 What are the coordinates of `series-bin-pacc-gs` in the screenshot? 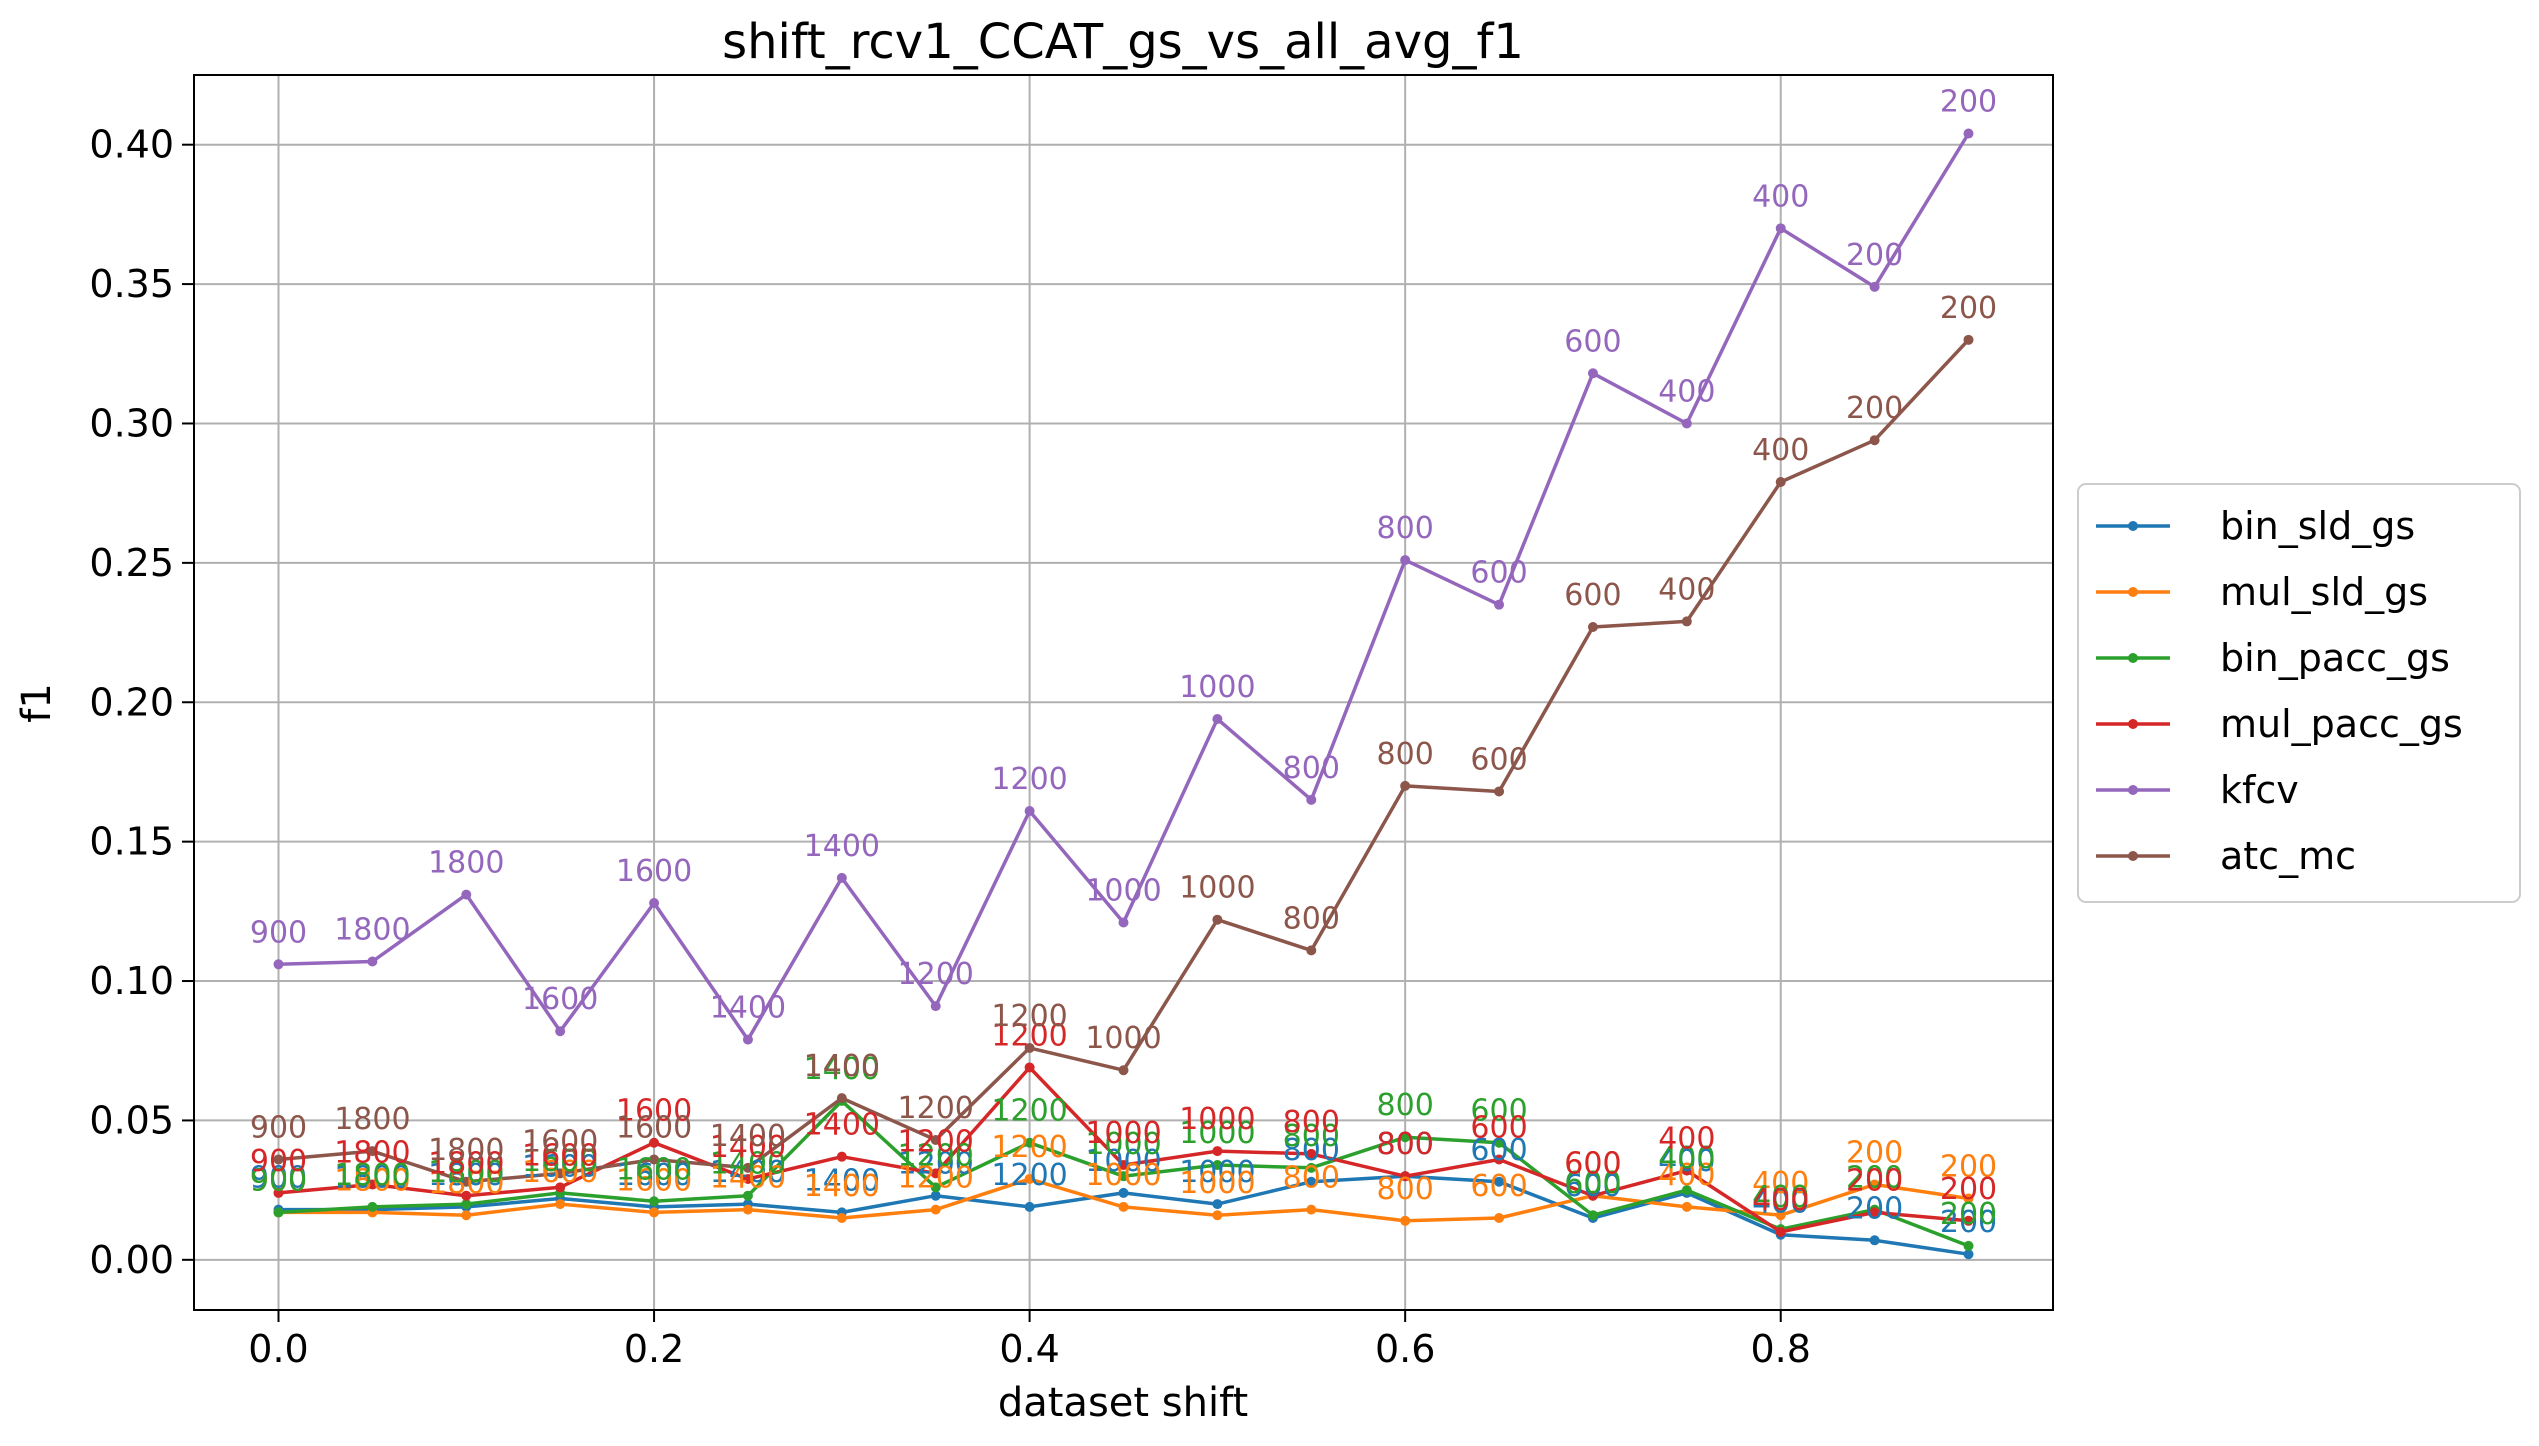 It's located at (1123, 1173).